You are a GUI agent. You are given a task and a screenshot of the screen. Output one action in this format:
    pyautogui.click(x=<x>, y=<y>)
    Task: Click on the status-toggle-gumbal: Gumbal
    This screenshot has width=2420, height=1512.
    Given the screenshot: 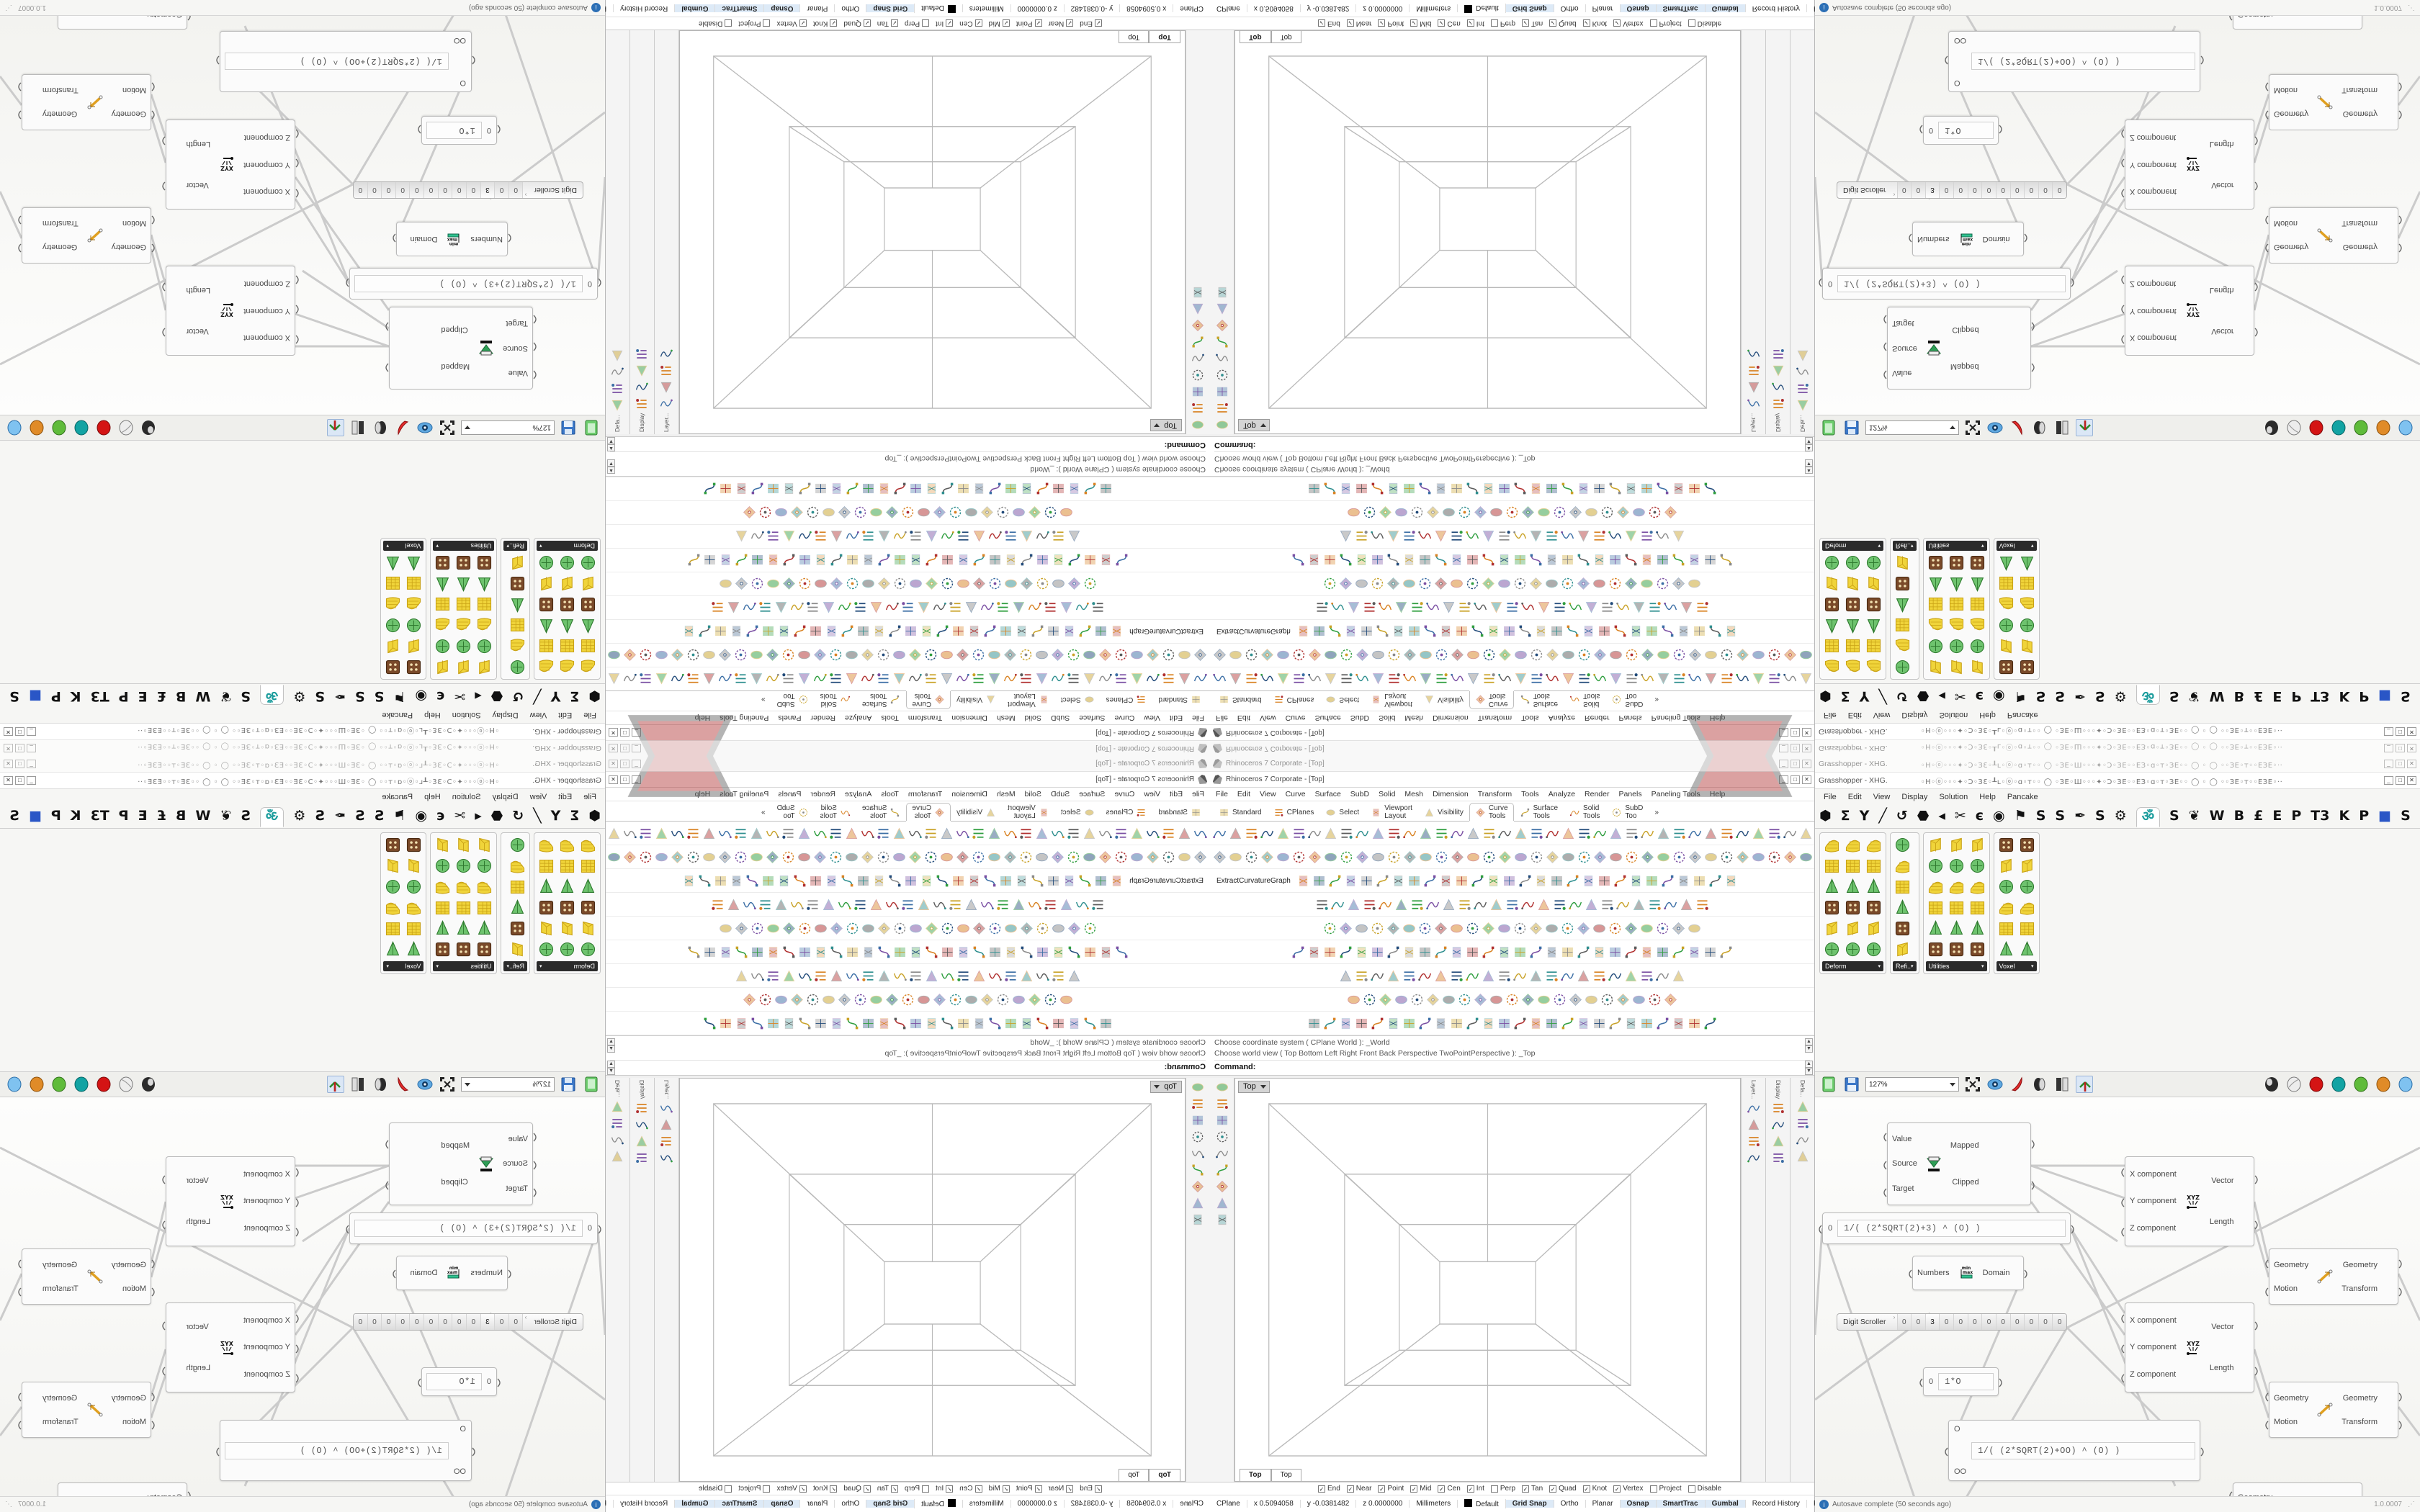 What is the action you would take?
    pyautogui.click(x=694, y=1504)
    